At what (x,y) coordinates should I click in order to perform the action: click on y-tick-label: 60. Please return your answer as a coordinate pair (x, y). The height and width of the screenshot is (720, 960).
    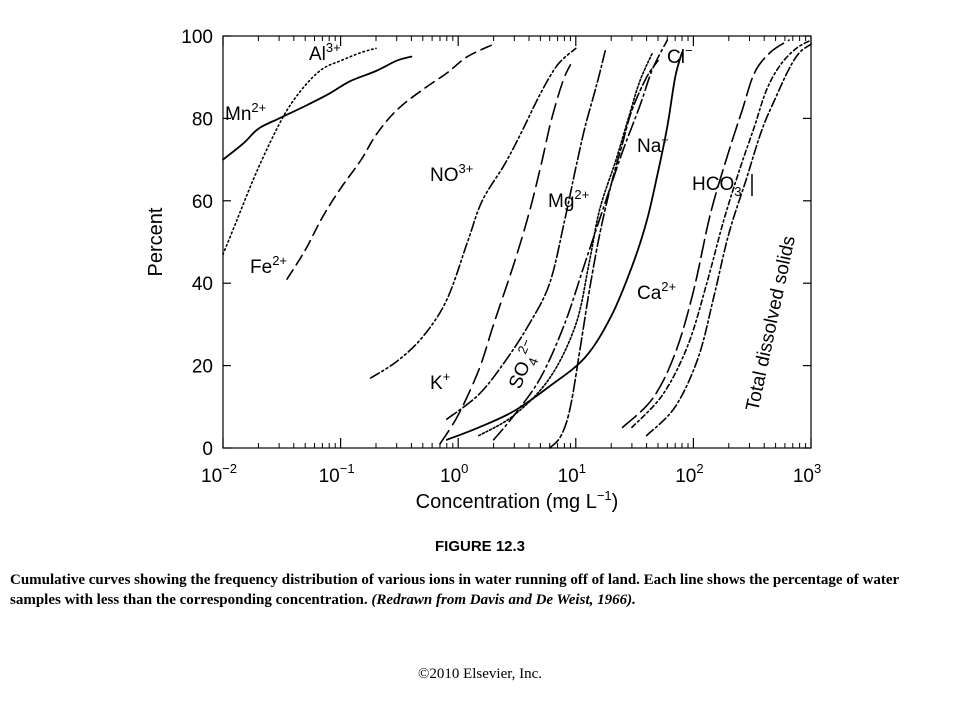
    Looking at the image, I should click on (202, 202).